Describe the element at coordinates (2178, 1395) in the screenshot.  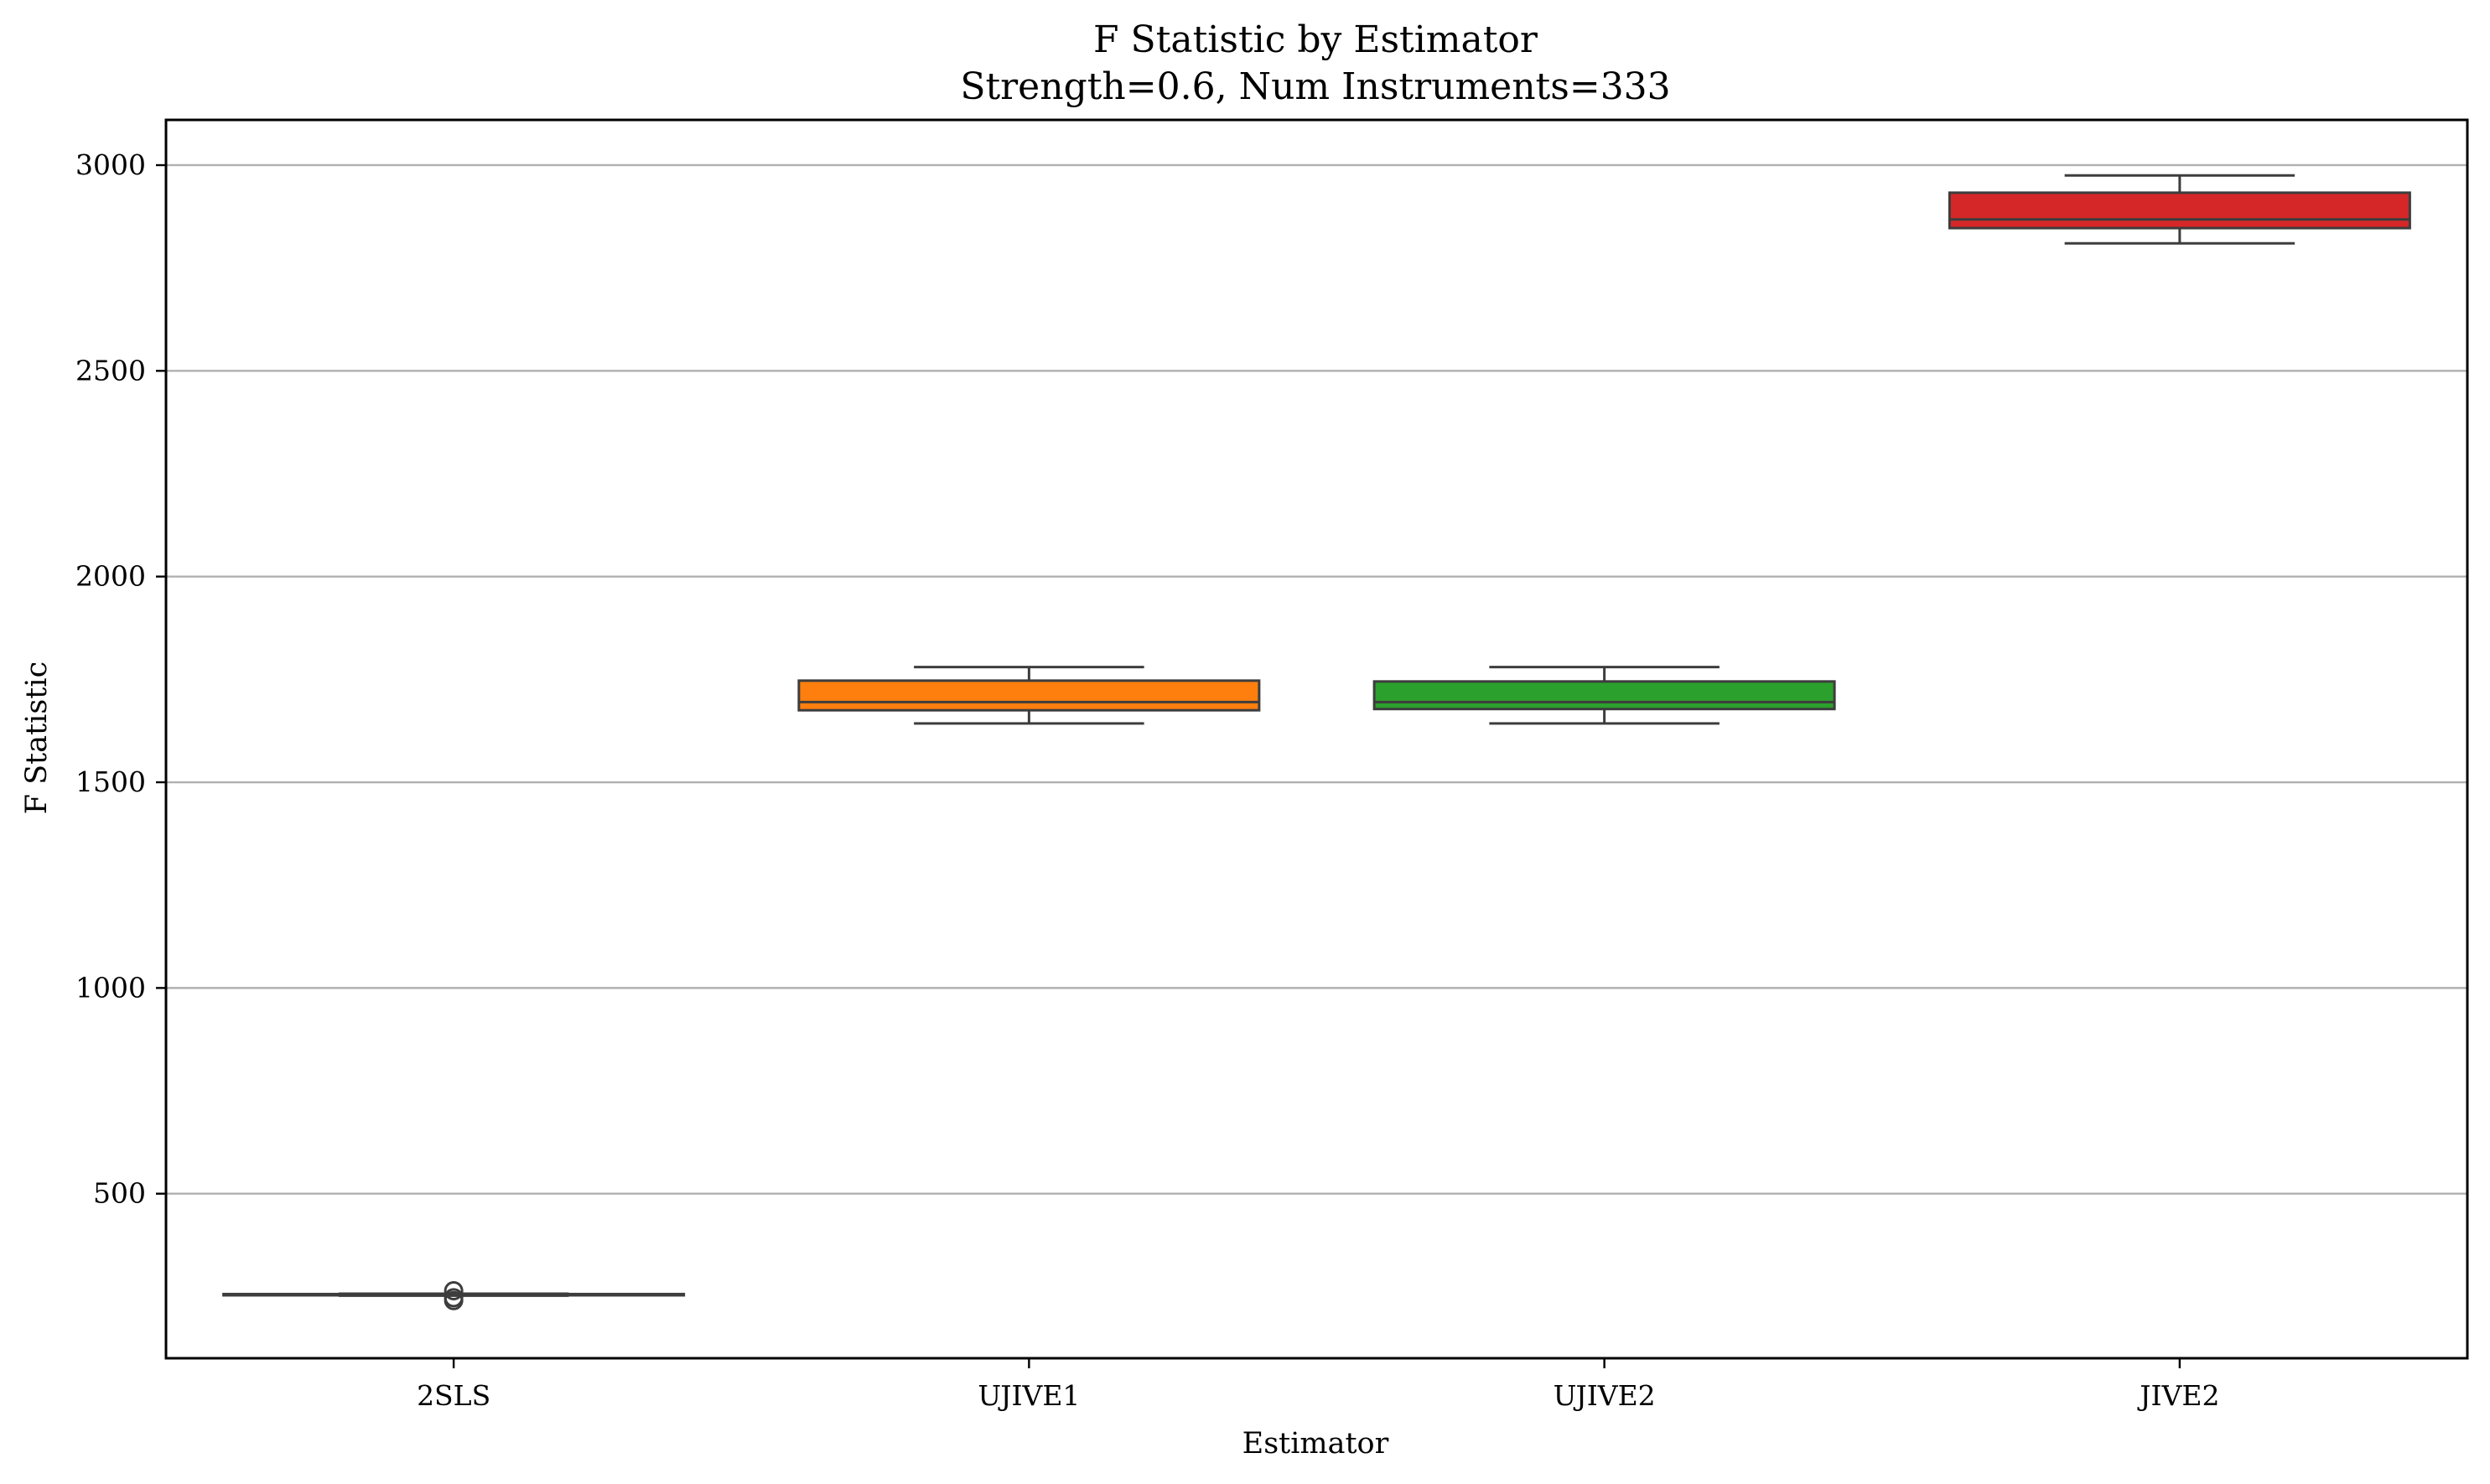
I see `x-tick-label: JIVE2` at that location.